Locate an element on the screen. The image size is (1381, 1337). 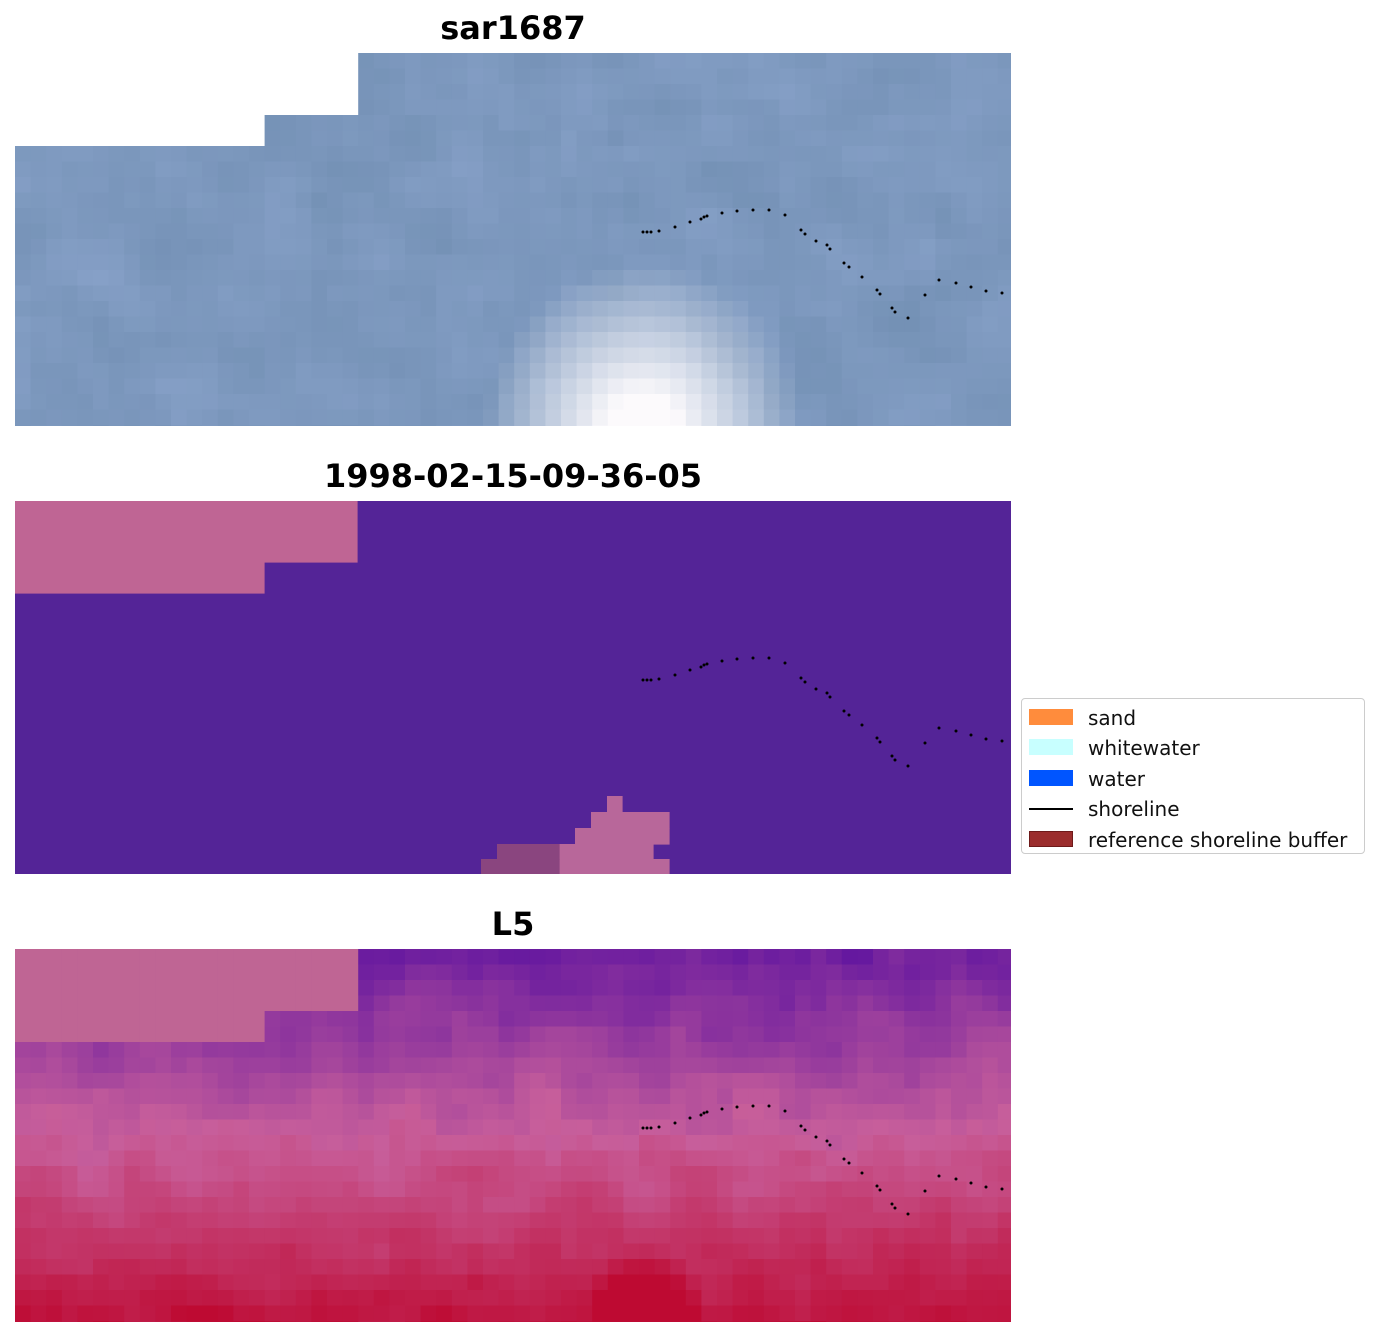
legend-item-water: water is located at coordinates (1193, 779).